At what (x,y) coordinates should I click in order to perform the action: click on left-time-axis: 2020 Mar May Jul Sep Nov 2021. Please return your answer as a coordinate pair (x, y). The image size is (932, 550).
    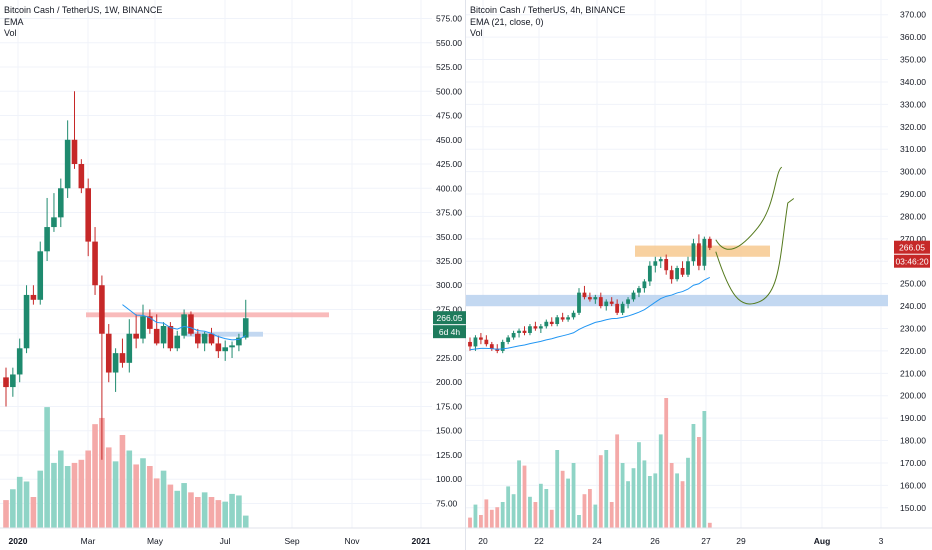
    Looking at the image, I should click on (233, 536).